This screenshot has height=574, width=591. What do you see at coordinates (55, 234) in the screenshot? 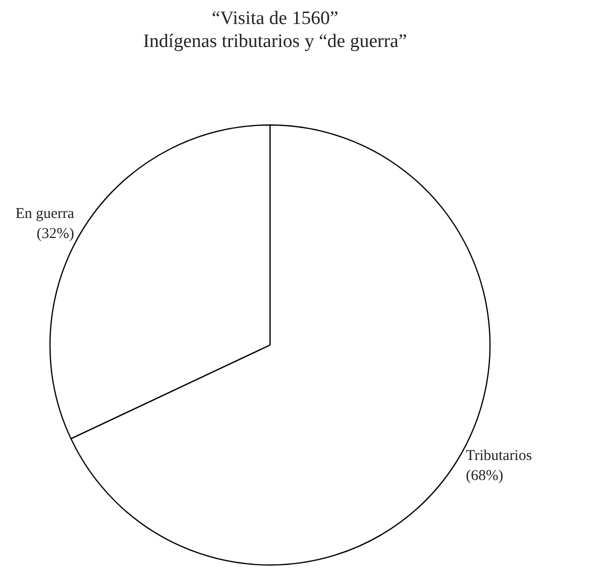
I see `data-label: (32%)` at bounding box center [55, 234].